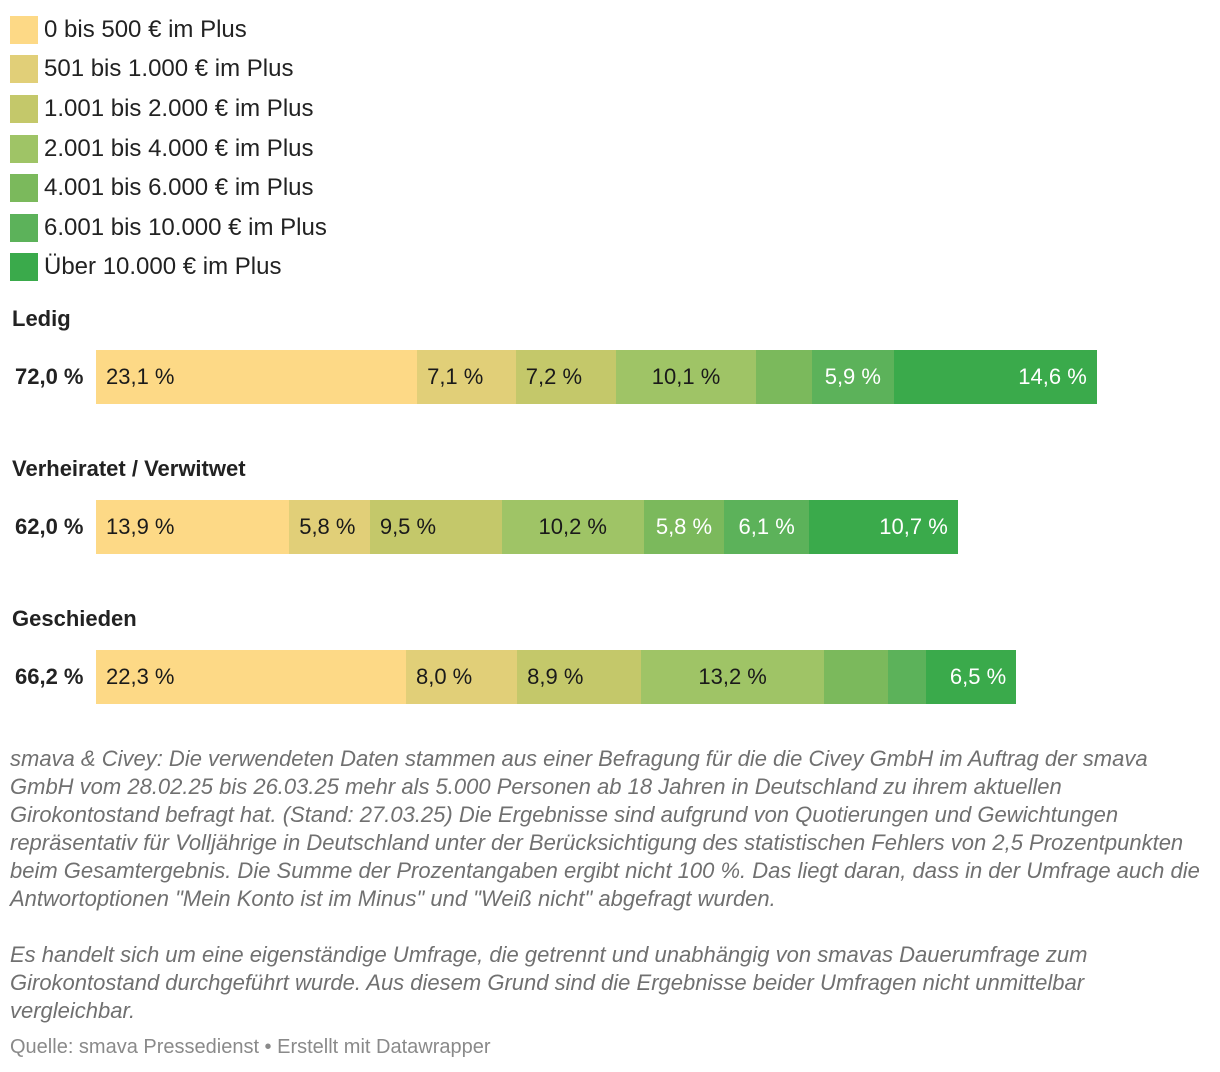 This screenshot has height=1072, width=1220. I want to click on bar-segment: 7,1 %, so click(466, 377).